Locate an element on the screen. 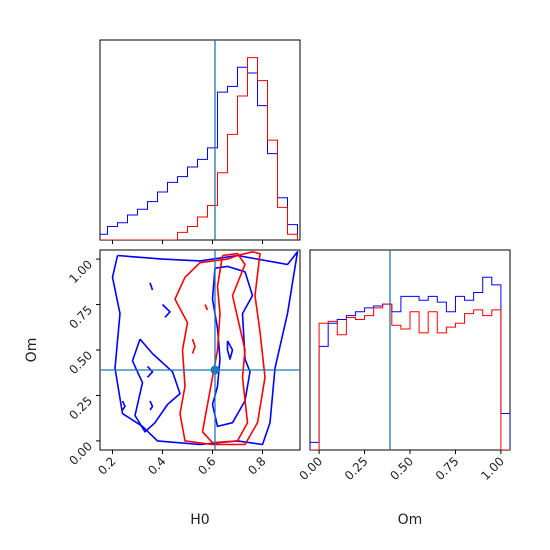 The image size is (550, 550). joint-truth-point is located at coordinates (215, 370).